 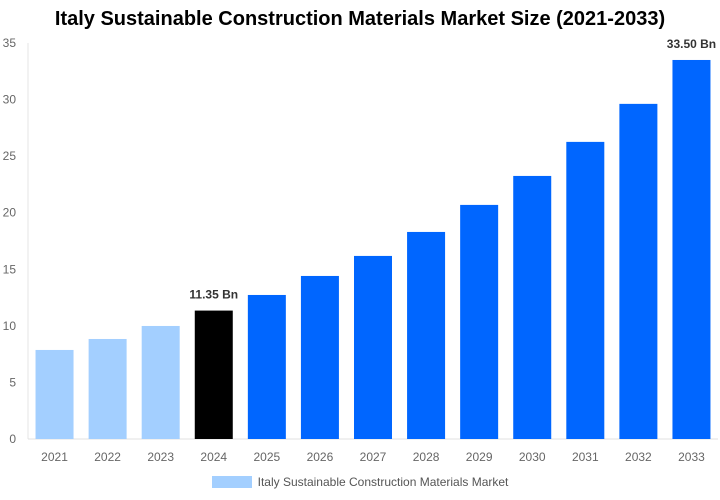 What do you see at coordinates (638, 457) in the screenshot?
I see `x-tick-label: 2032` at bounding box center [638, 457].